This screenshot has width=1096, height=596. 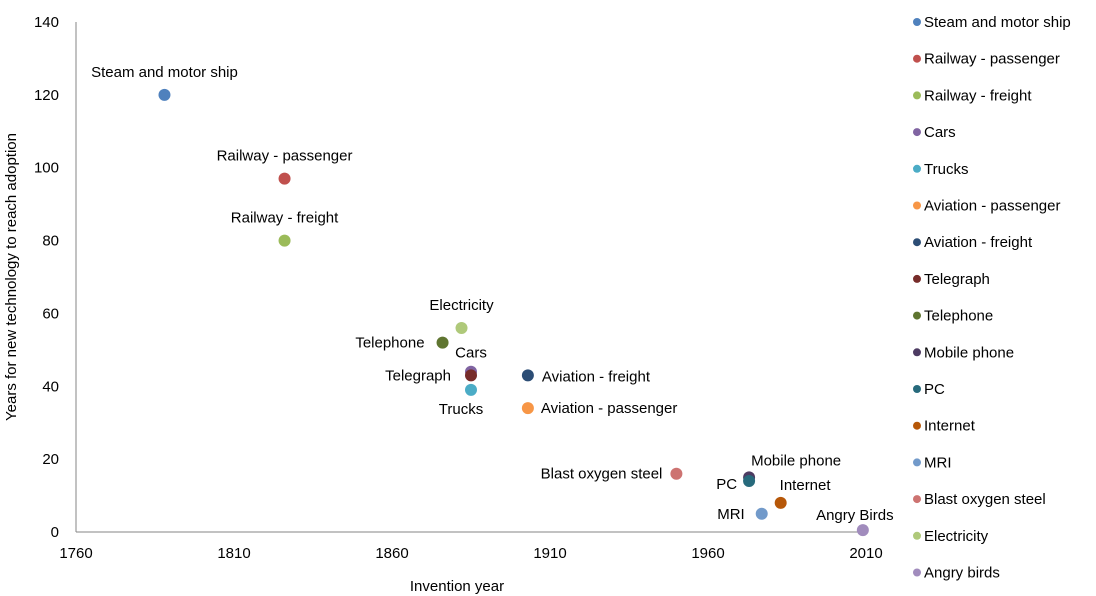 What do you see at coordinates (164, 72) in the screenshot?
I see `data-label: Steam and motor ship` at bounding box center [164, 72].